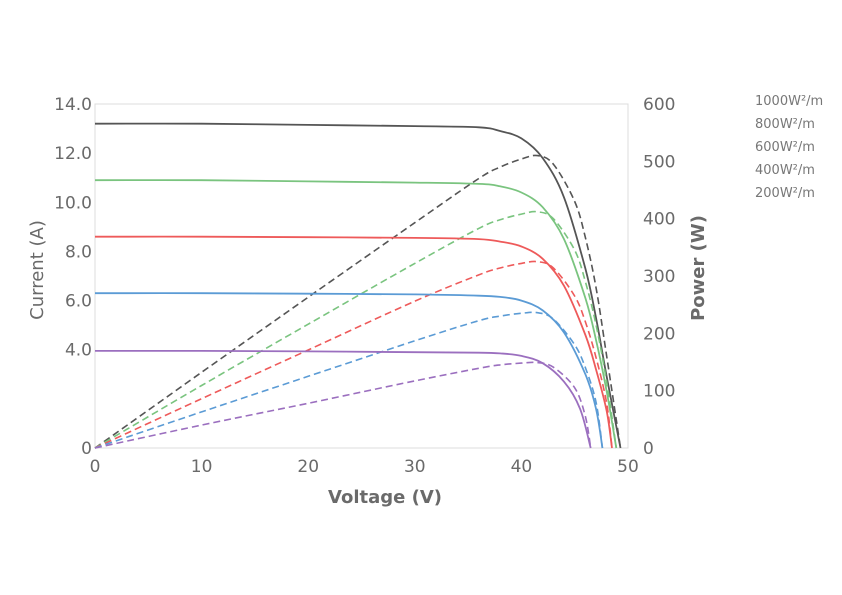 The image size is (842, 595). I want to click on y-tick-label: 14.0, so click(73, 105).